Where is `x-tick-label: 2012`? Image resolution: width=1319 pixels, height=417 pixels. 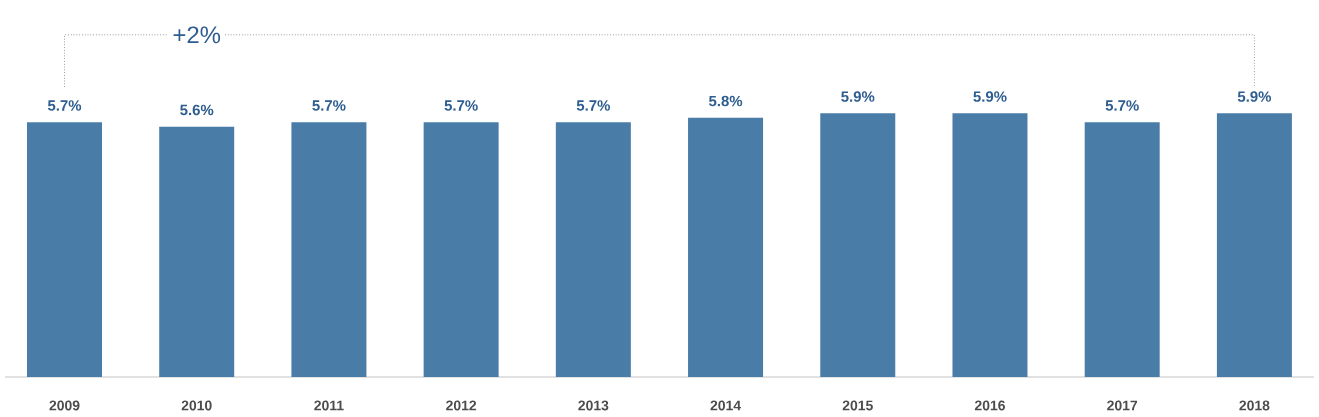
x-tick-label: 2012 is located at coordinates (461, 405).